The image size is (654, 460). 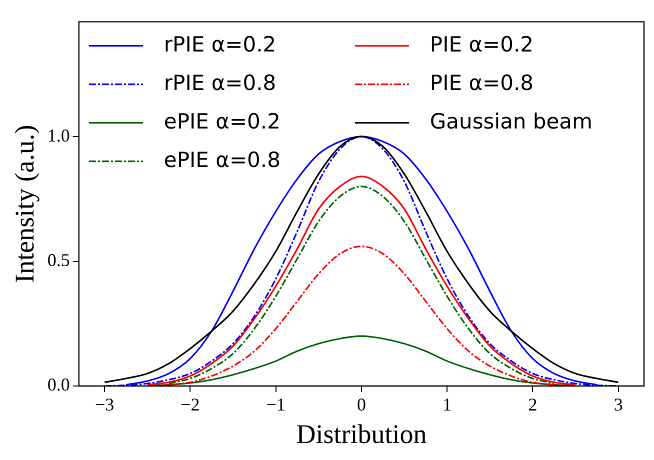 What do you see at coordinates (362, 433) in the screenshot?
I see `x-axis-title: Distribution` at bounding box center [362, 433].